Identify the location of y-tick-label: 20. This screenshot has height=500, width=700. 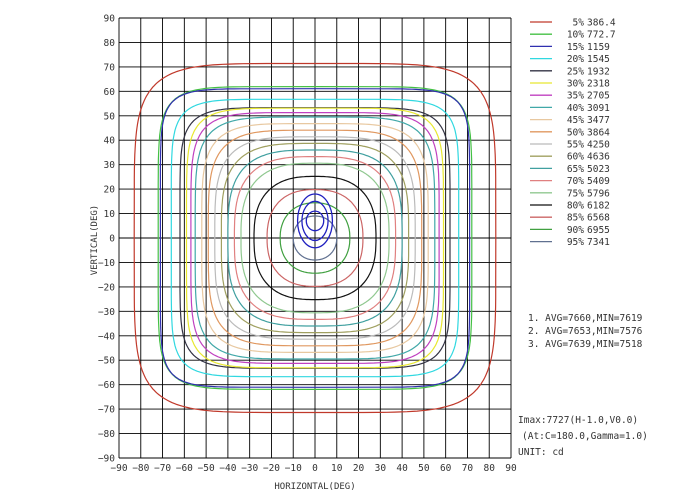
(110, 190).